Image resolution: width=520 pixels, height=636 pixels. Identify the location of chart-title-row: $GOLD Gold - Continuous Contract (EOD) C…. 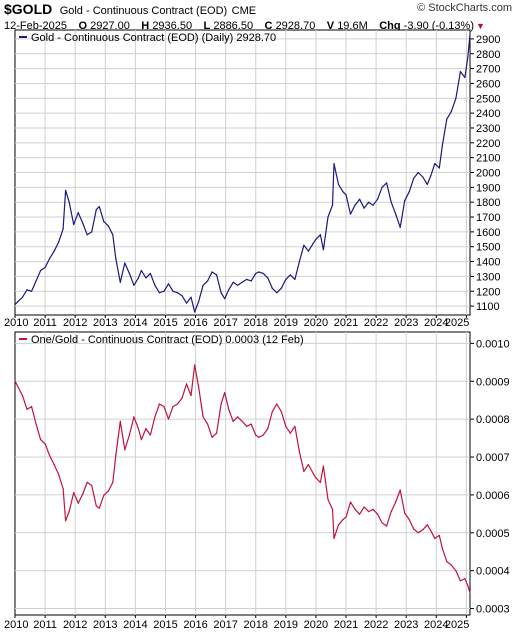
(130, 9).